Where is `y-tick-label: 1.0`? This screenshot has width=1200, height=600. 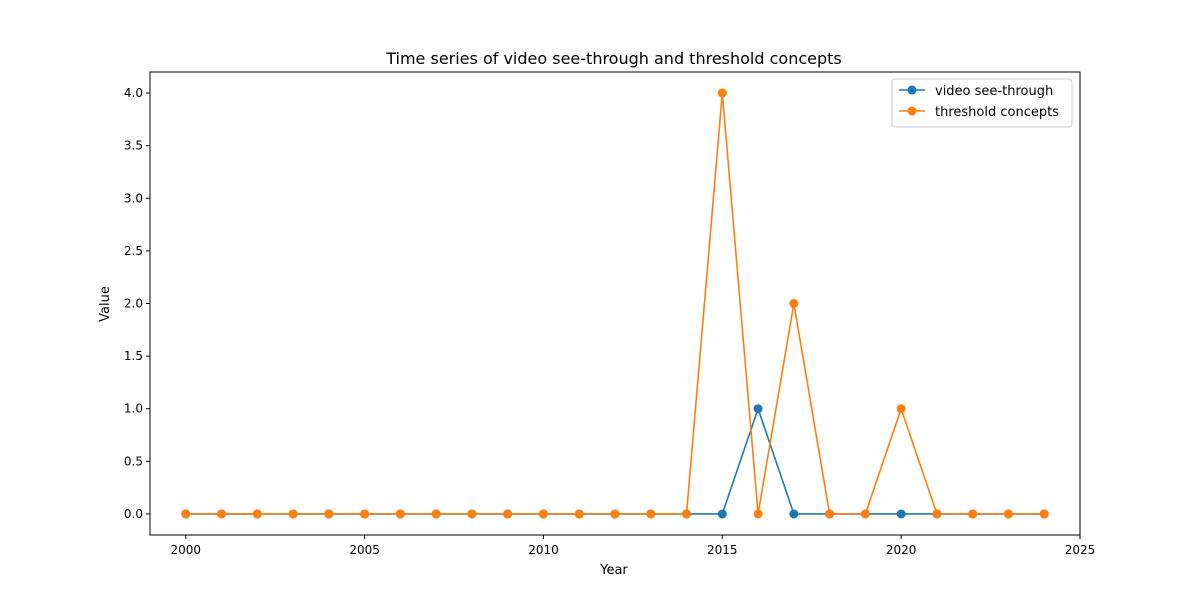
y-tick-label: 1.0 is located at coordinates (133, 409).